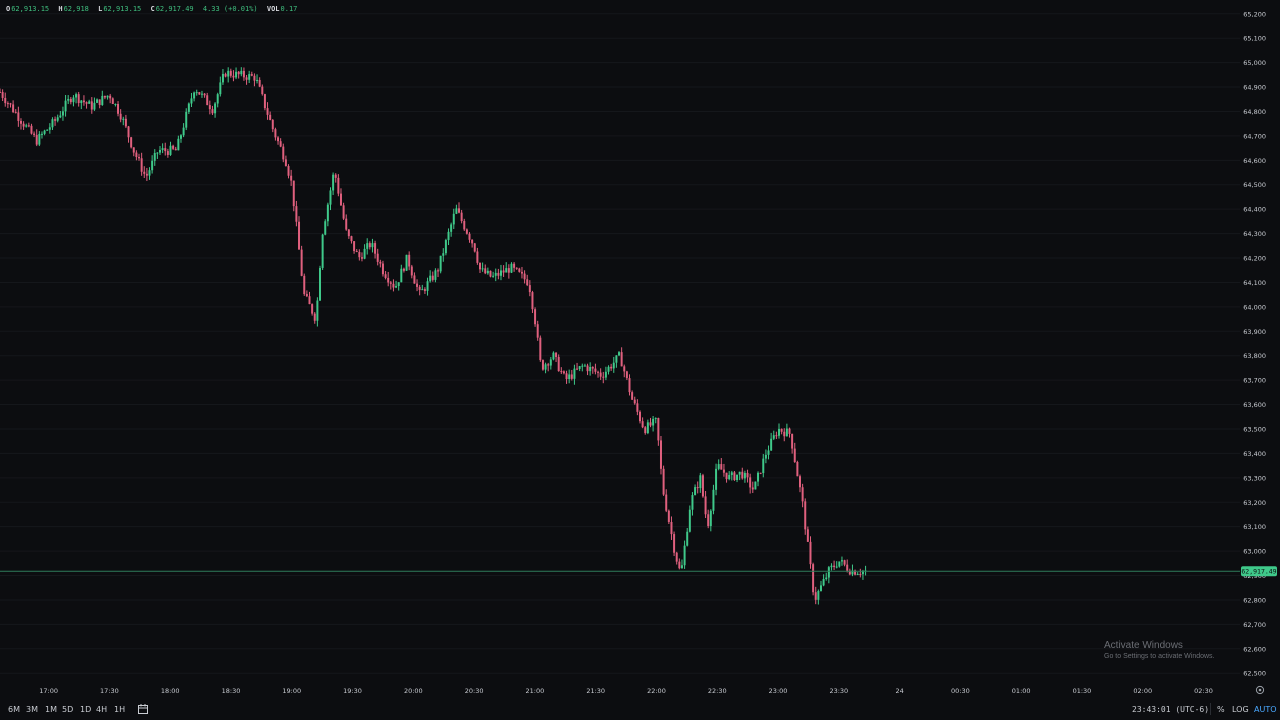 This screenshot has height=720, width=1280. I want to click on timeframe-1m-button: 1M, so click(51, 709).